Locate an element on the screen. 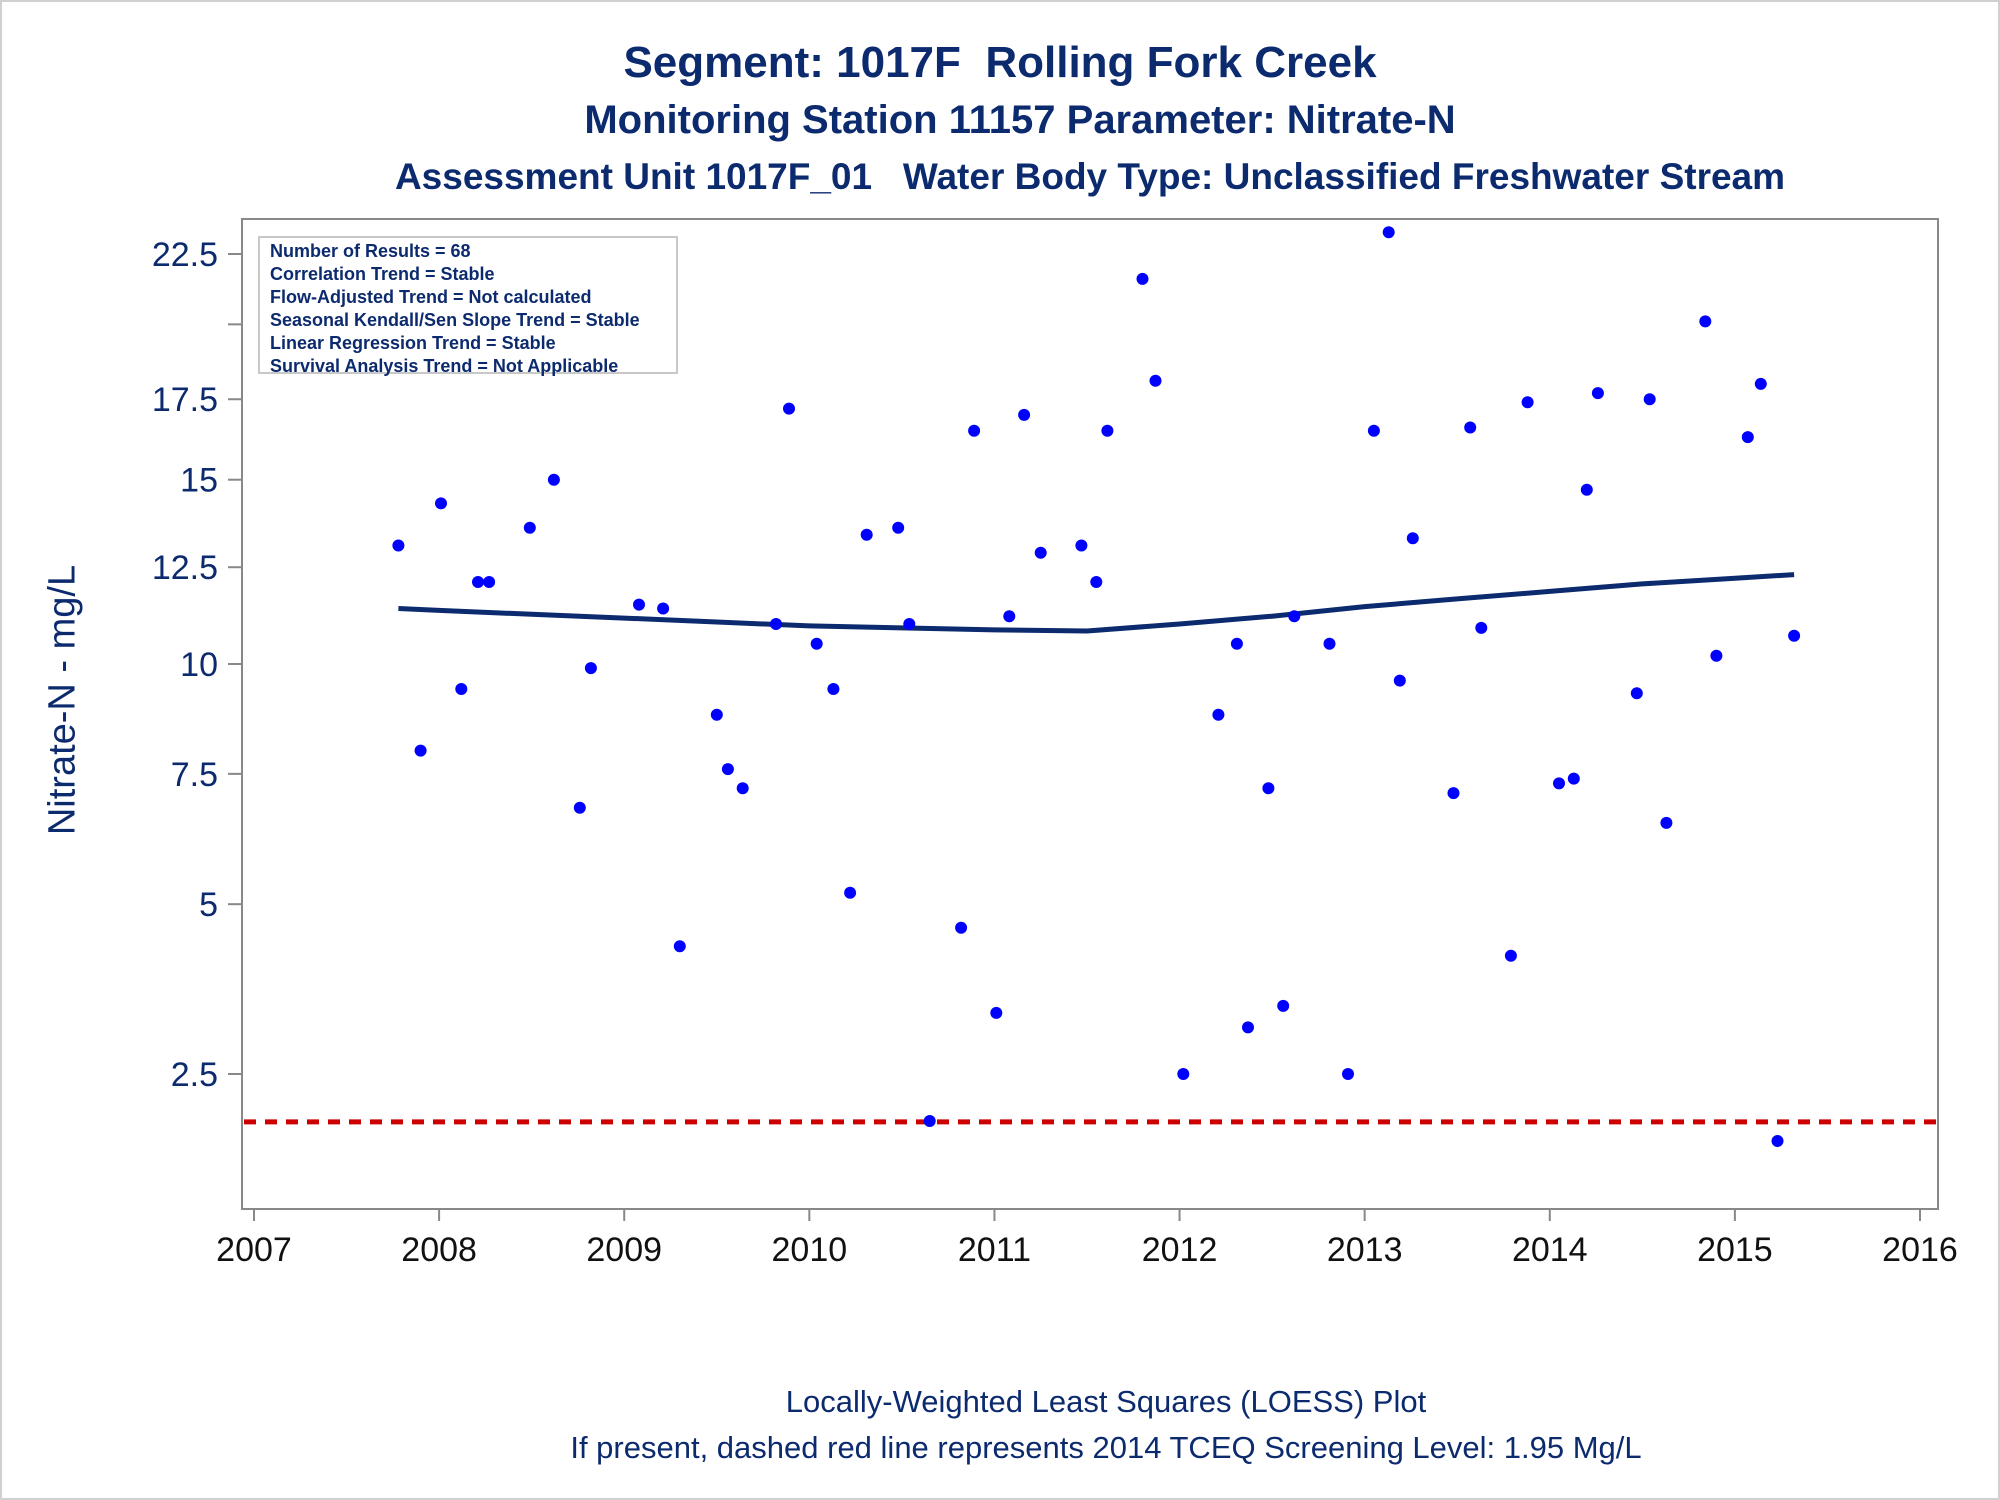 This screenshot has width=2000, height=1500. x-tick-label: 2016 is located at coordinates (1920, 1250).